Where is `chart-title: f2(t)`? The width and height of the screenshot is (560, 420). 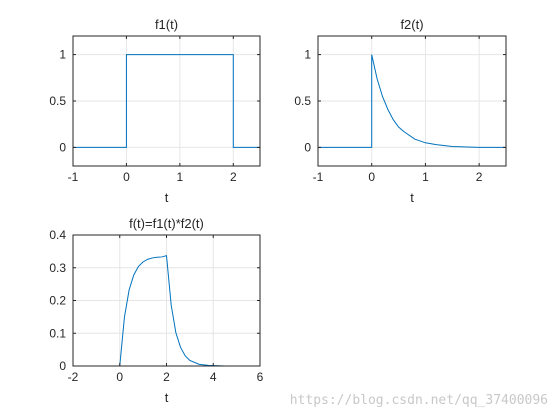 chart-title: f2(t) is located at coordinates (411, 24).